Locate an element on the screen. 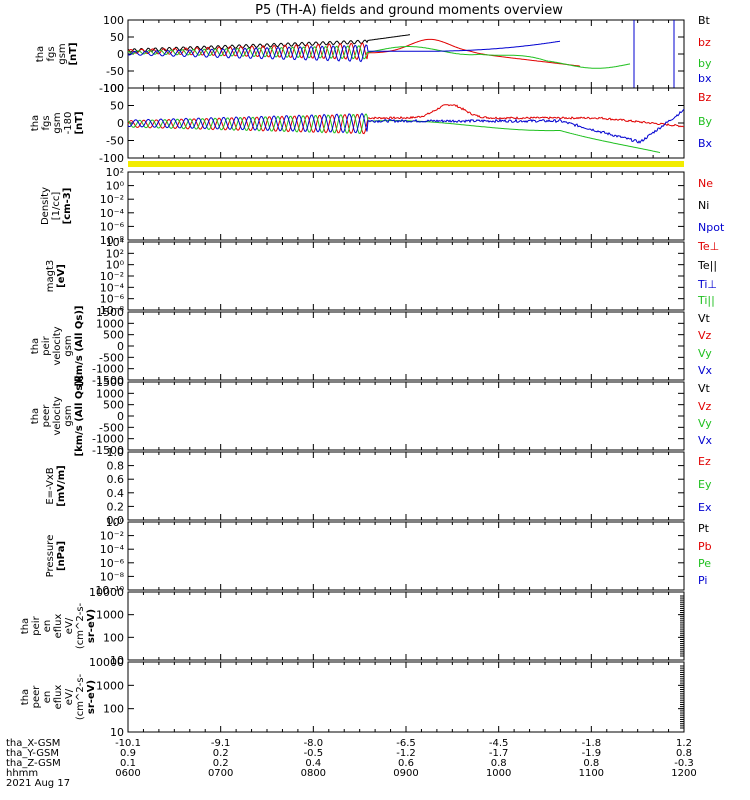  y-axis-label: Density [1/cc] [cm-3] is located at coordinates (56, 206).